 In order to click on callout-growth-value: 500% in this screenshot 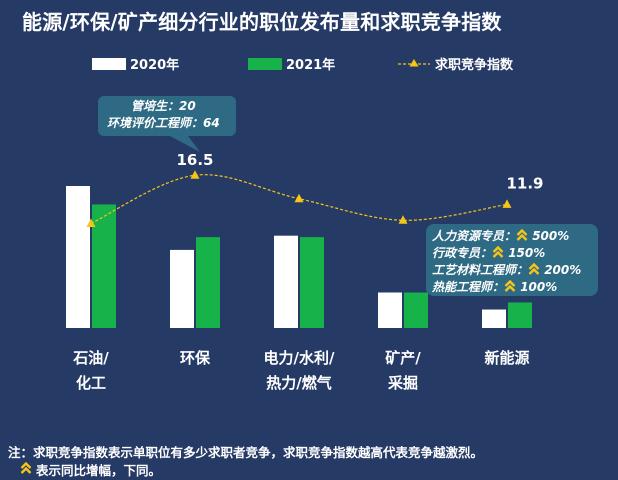, I will do `click(549, 236)`.